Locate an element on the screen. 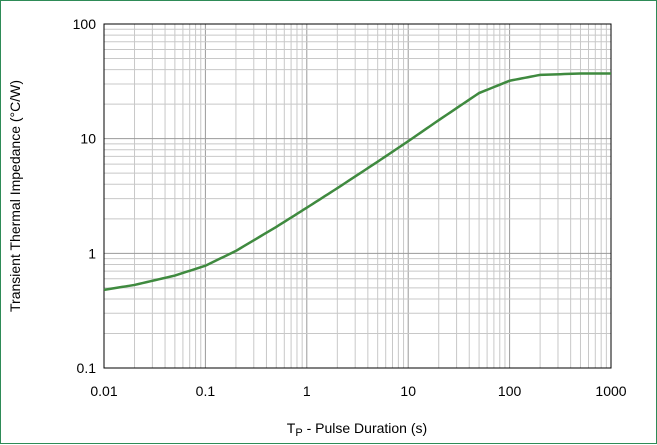 This screenshot has height=445, width=657. y-tick-label: 0.1 is located at coordinates (87, 368).